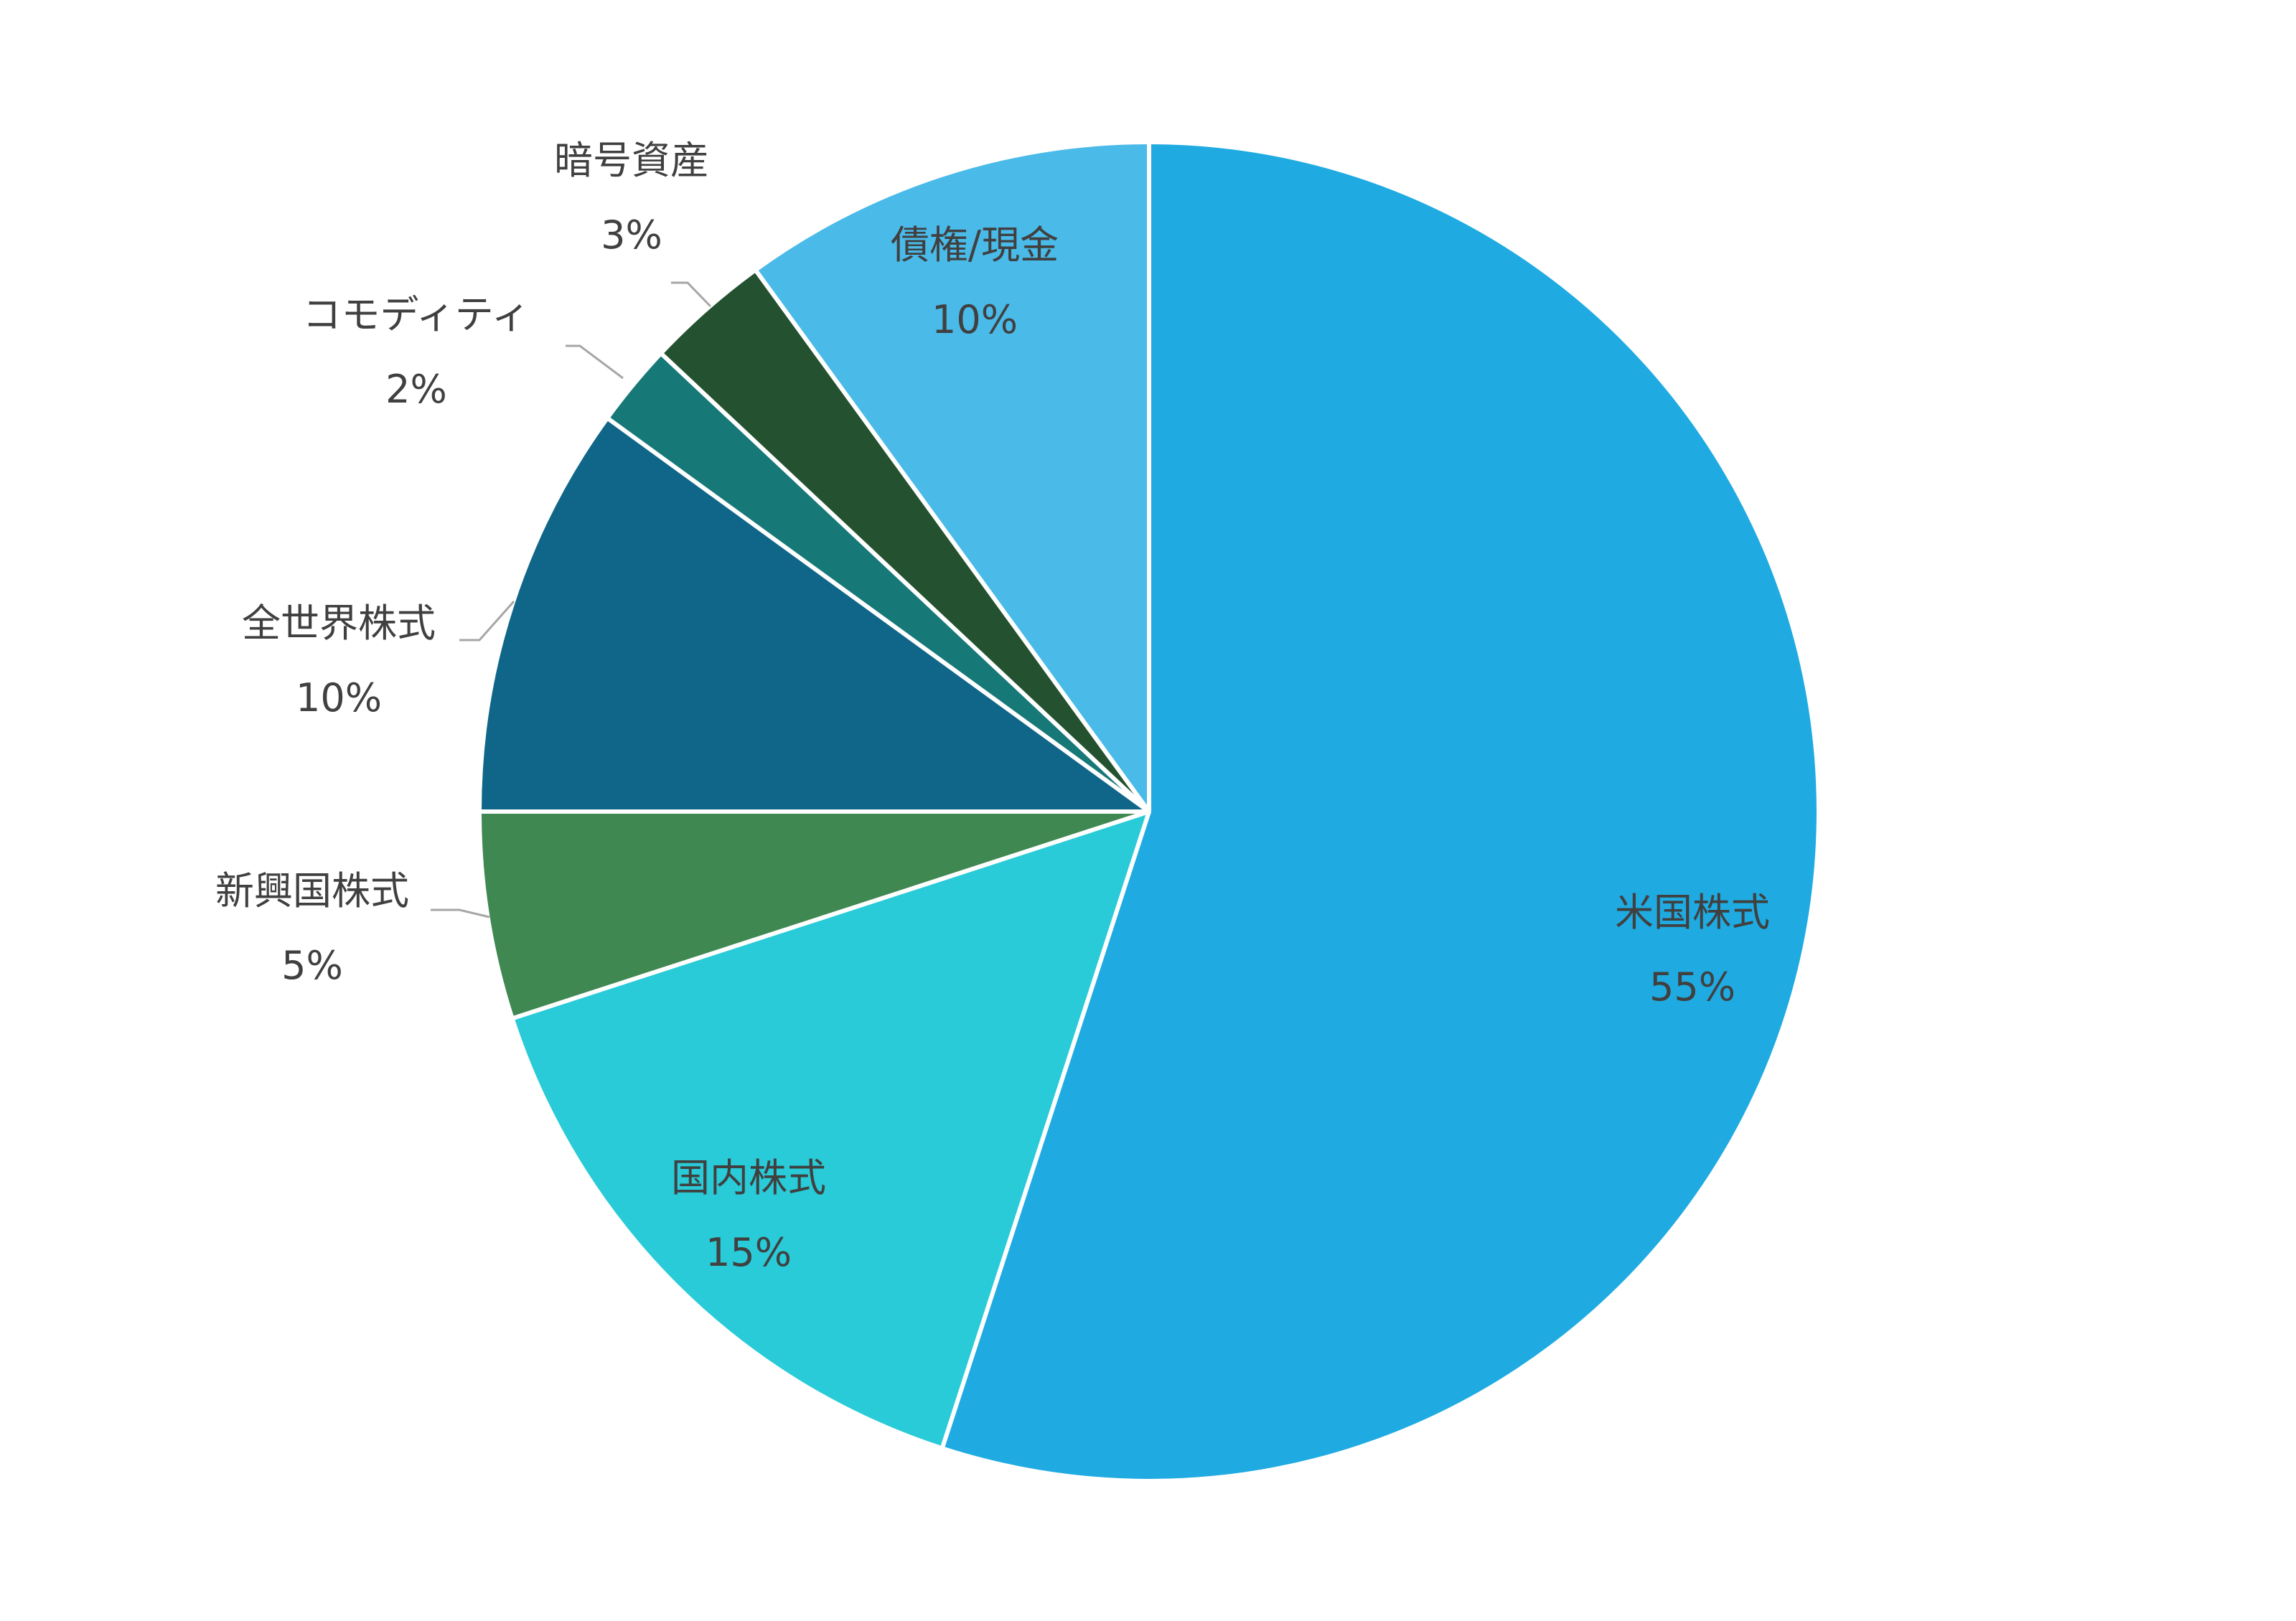  Describe the element at coordinates (339, 623) in the screenshot. I see `slice-category-label: 全世界株式` at that location.